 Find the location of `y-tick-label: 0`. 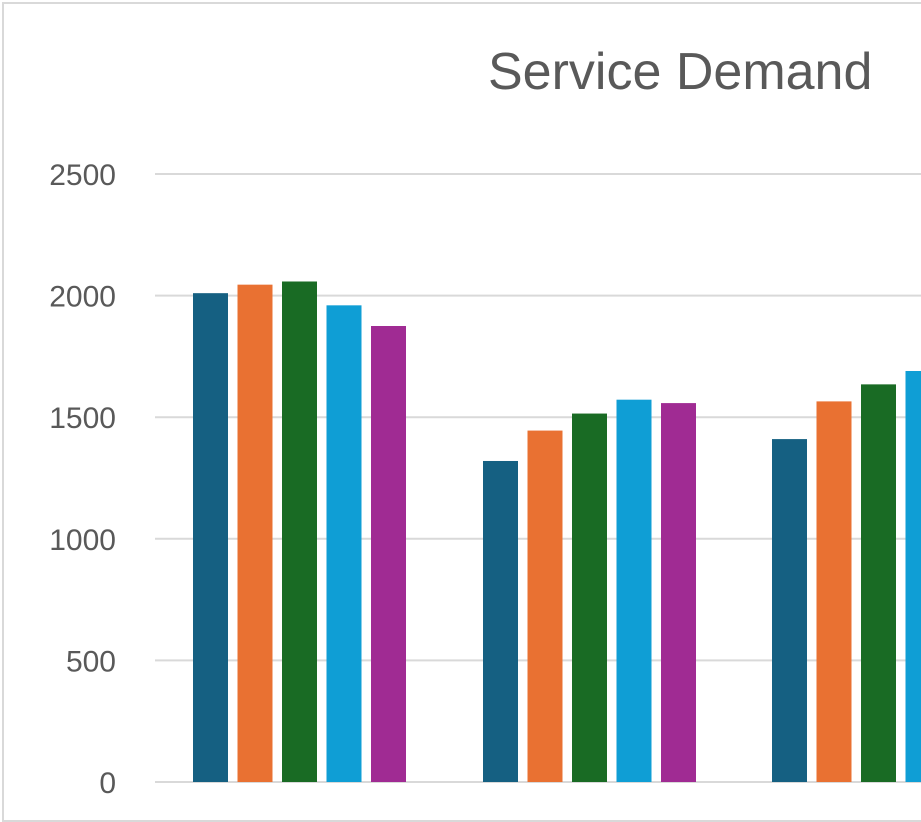

y-tick-label: 0 is located at coordinates (107, 782).